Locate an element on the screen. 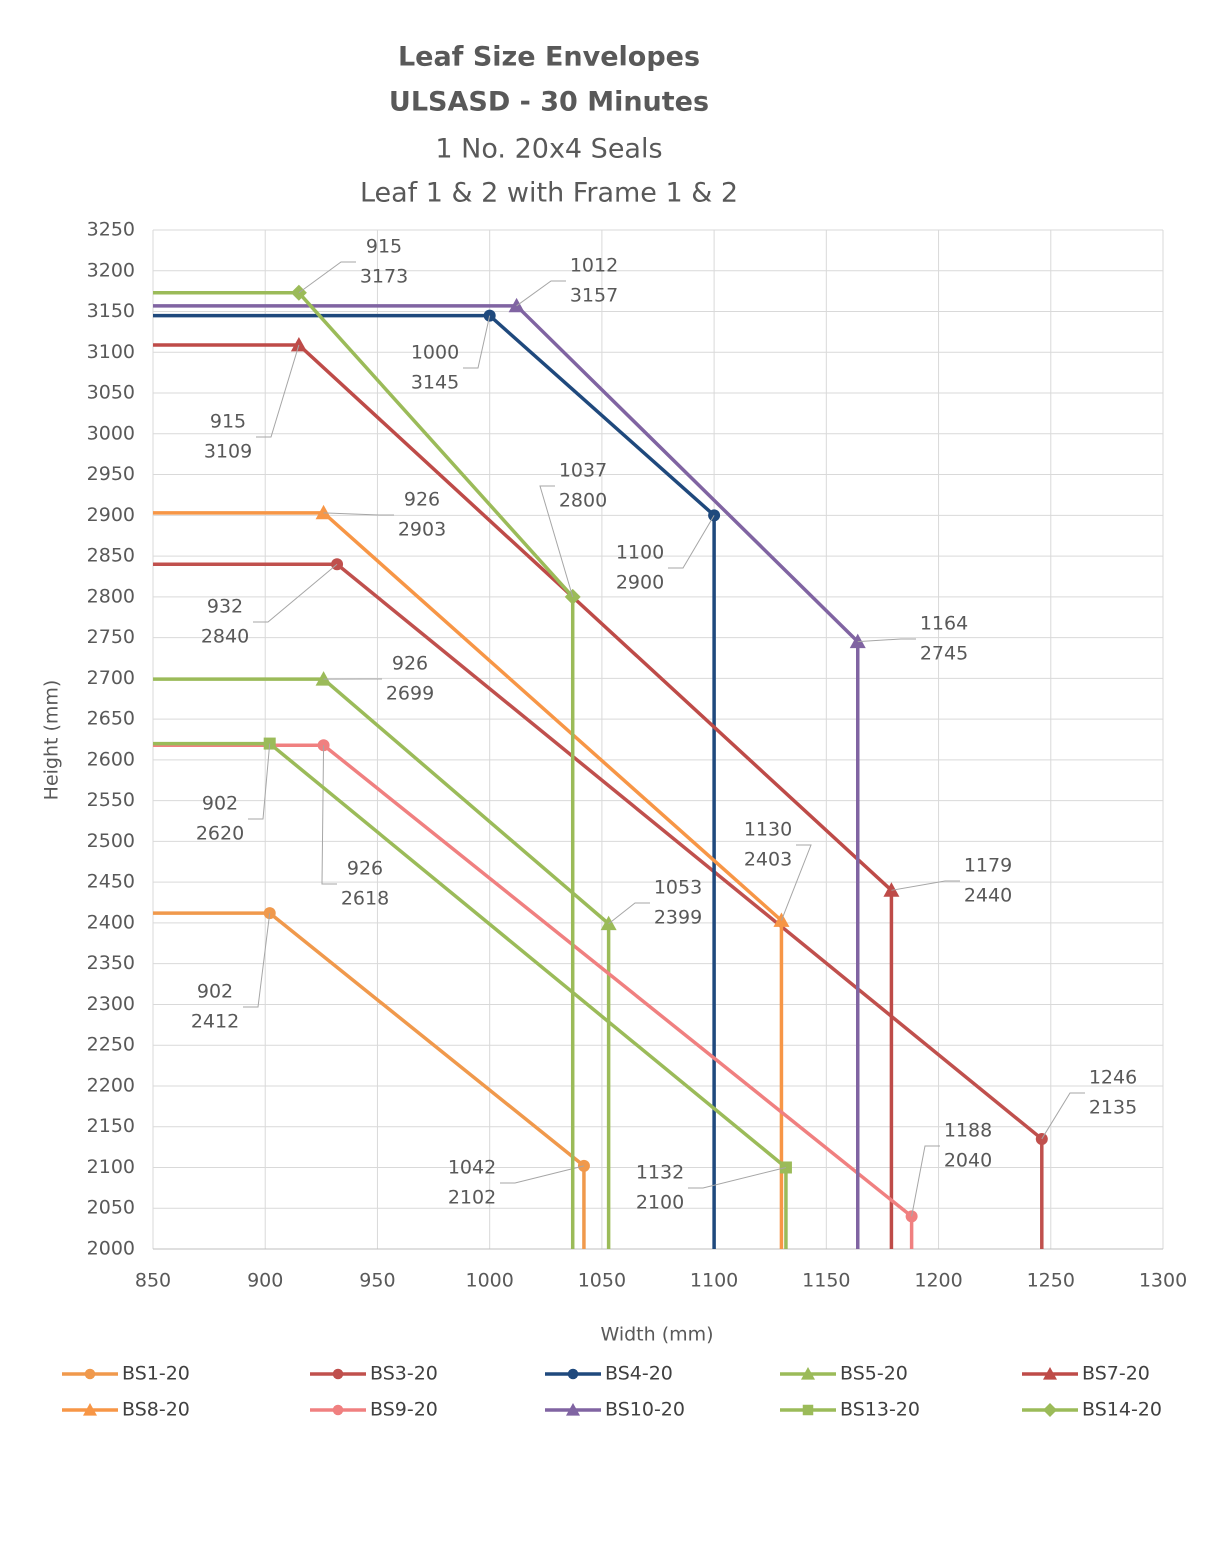 The height and width of the screenshot is (1559, 1213). data-label: 1012 is located at coordinates (594, 266).